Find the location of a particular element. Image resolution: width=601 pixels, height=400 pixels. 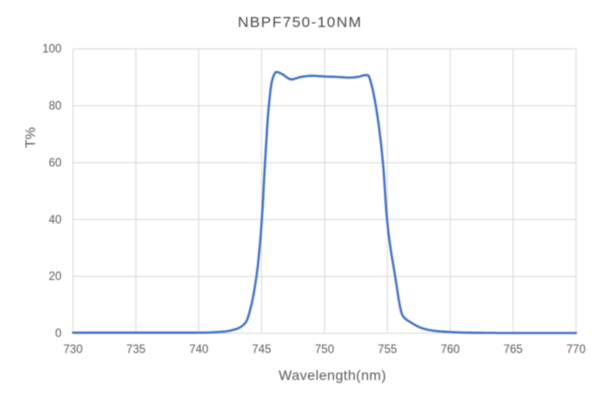

svg-text: 760 is located at coordinates (450, 350).